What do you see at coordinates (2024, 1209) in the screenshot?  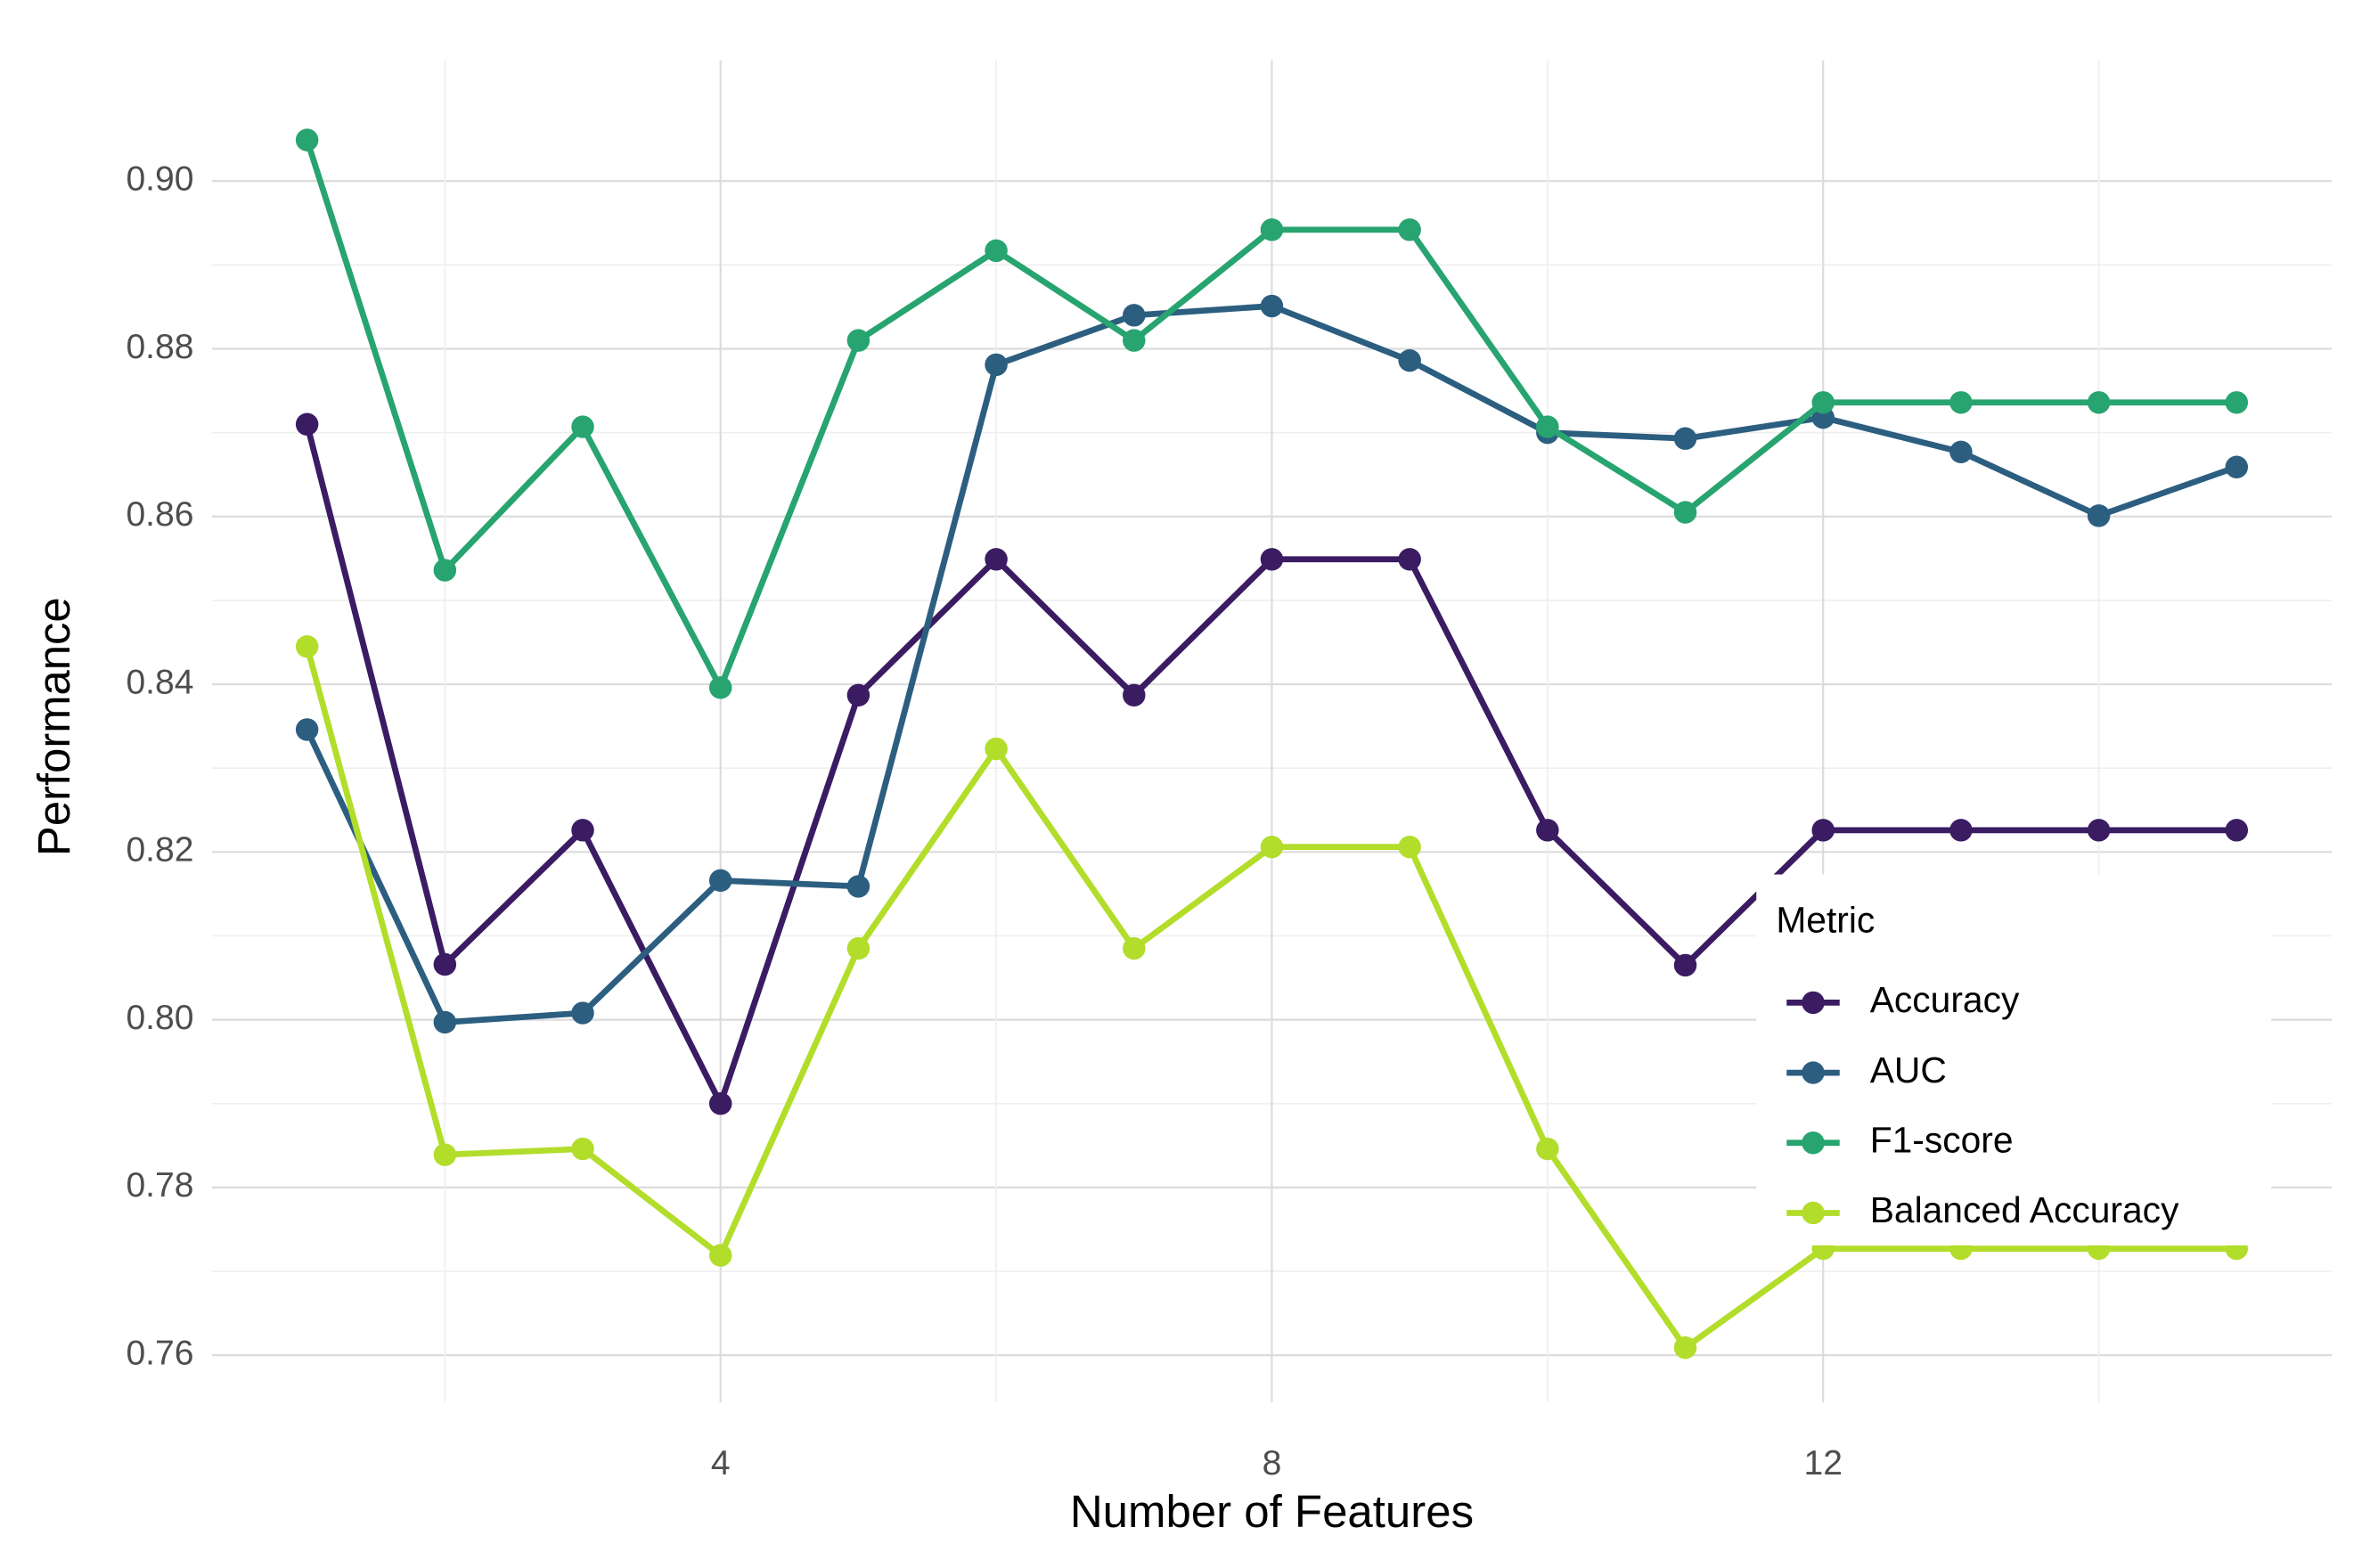 I see `legend-label: Balanced Accuracy` at bounding box center [2024, 1209].